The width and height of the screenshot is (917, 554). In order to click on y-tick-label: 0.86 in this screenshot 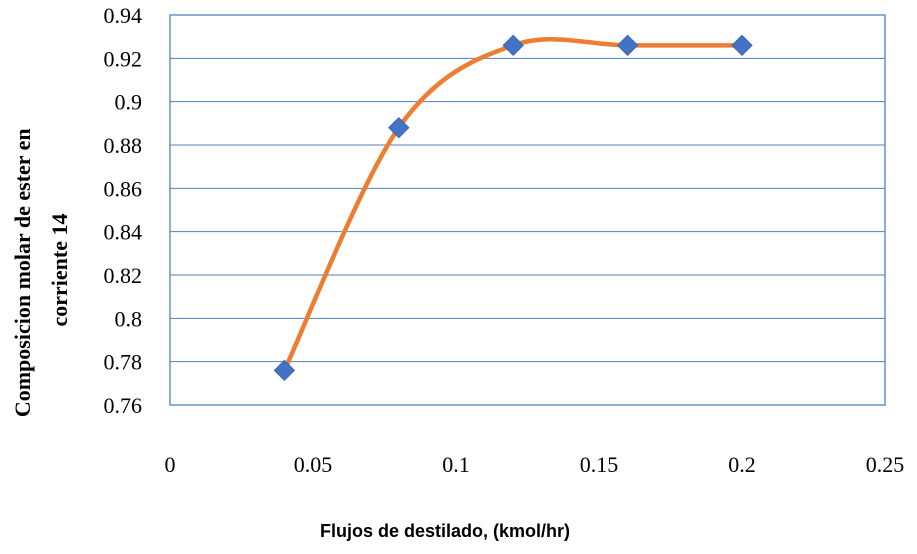, I will do `click(123, 188)`.